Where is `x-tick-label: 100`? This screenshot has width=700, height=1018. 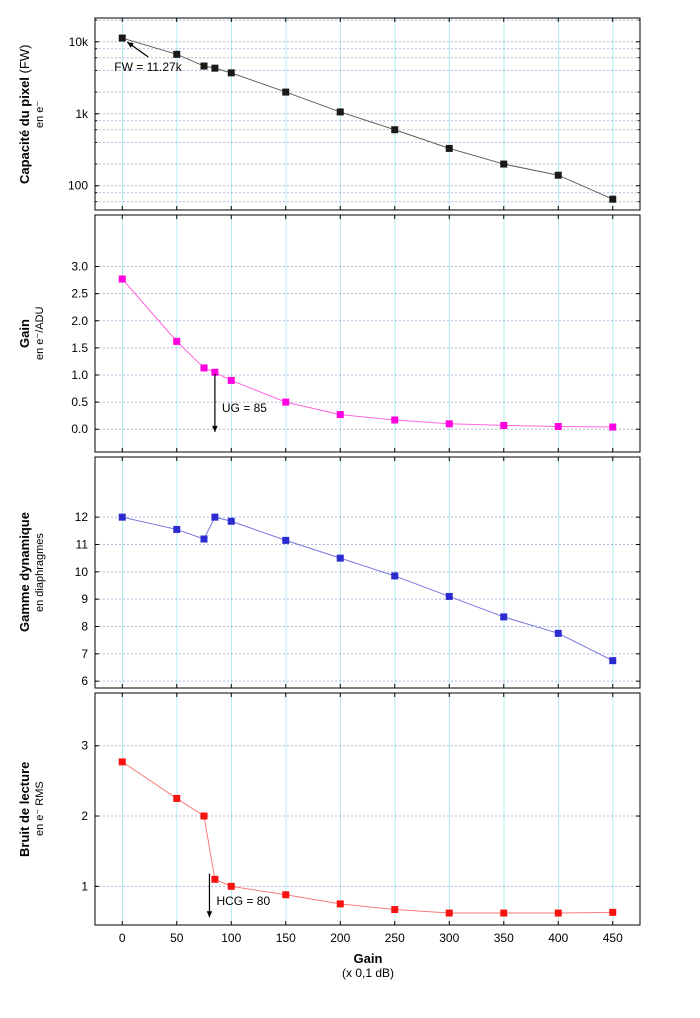 x-tick-label: 100 is located at coordinates (231, 938).